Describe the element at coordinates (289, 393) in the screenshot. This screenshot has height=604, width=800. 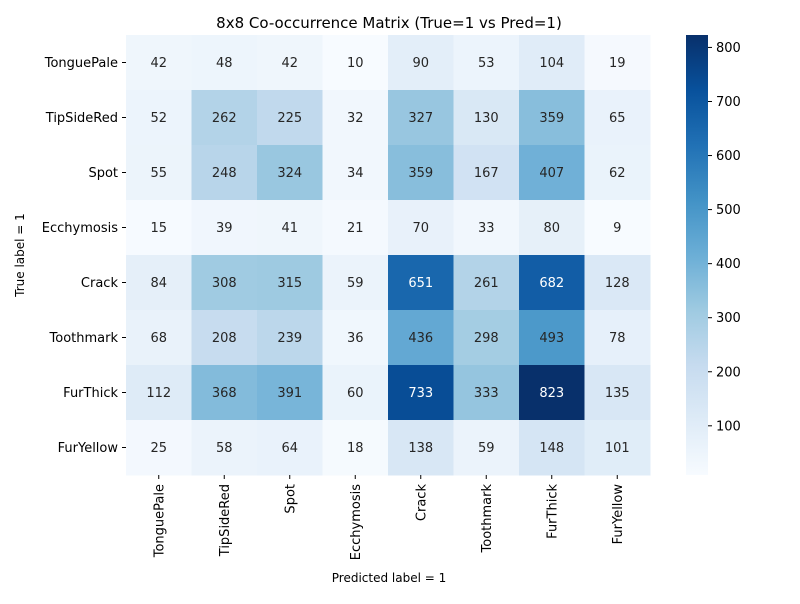
I see `cell-value-label: 391` at that location.